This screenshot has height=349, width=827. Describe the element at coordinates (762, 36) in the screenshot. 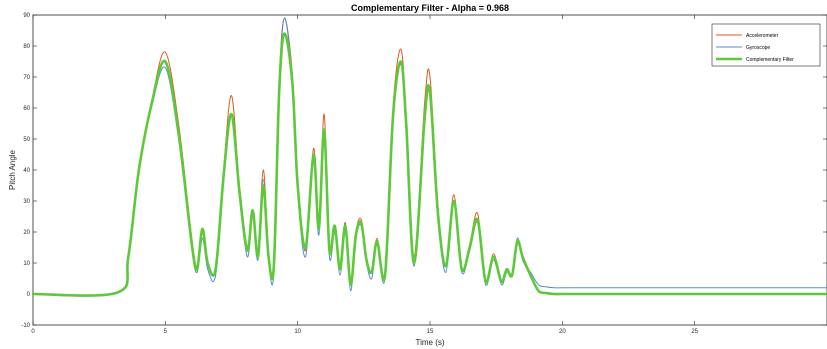

I see `legend-label-accelerometer: Accelerometer` at that location.